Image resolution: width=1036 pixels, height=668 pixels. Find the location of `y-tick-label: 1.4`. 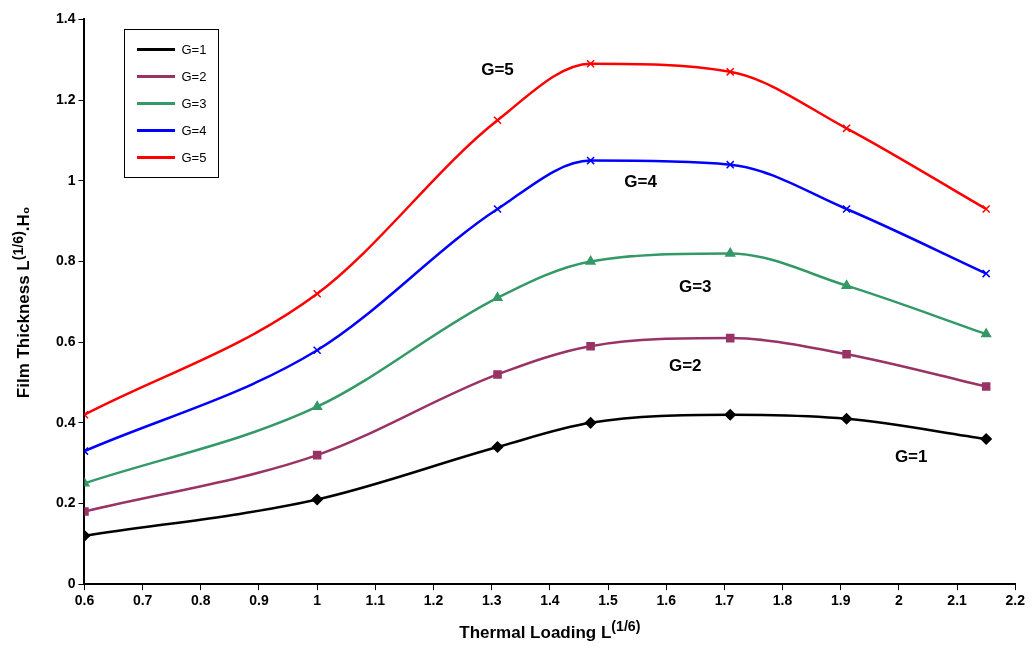

y-tick-label: 1.4 is located at coordinates (65, 18).